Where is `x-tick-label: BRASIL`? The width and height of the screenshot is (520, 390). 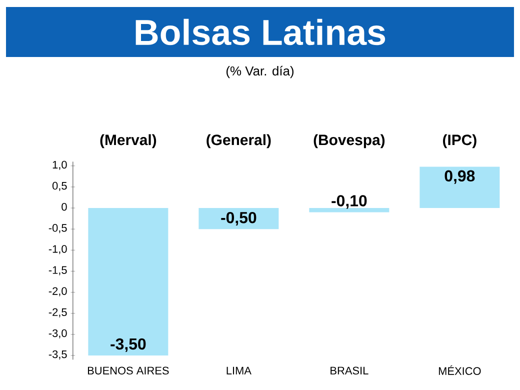
x-tick-label: BRASIL is located at coordinates (349, 370).